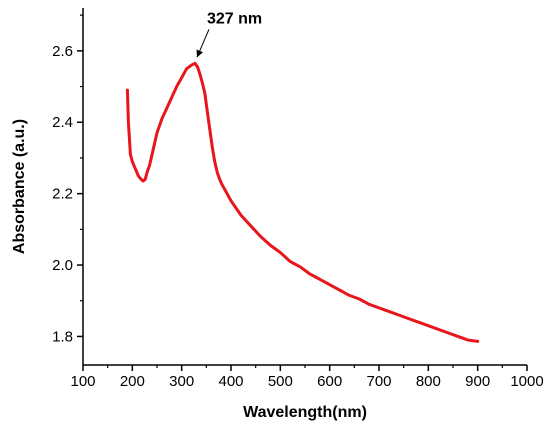 The image size is (550, 433). What do you see at coordinates (62, 122) in the screenshot?
I see `y-tick-label: 2.4` at bounding box center [62, 122].